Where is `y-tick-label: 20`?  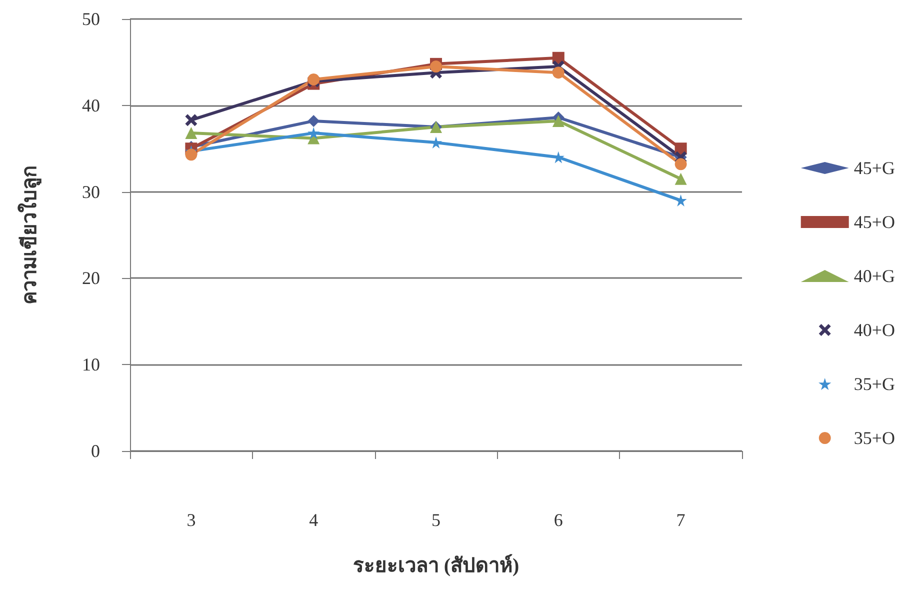
y-tick-label: 20 is located at coordinates (91, 278).